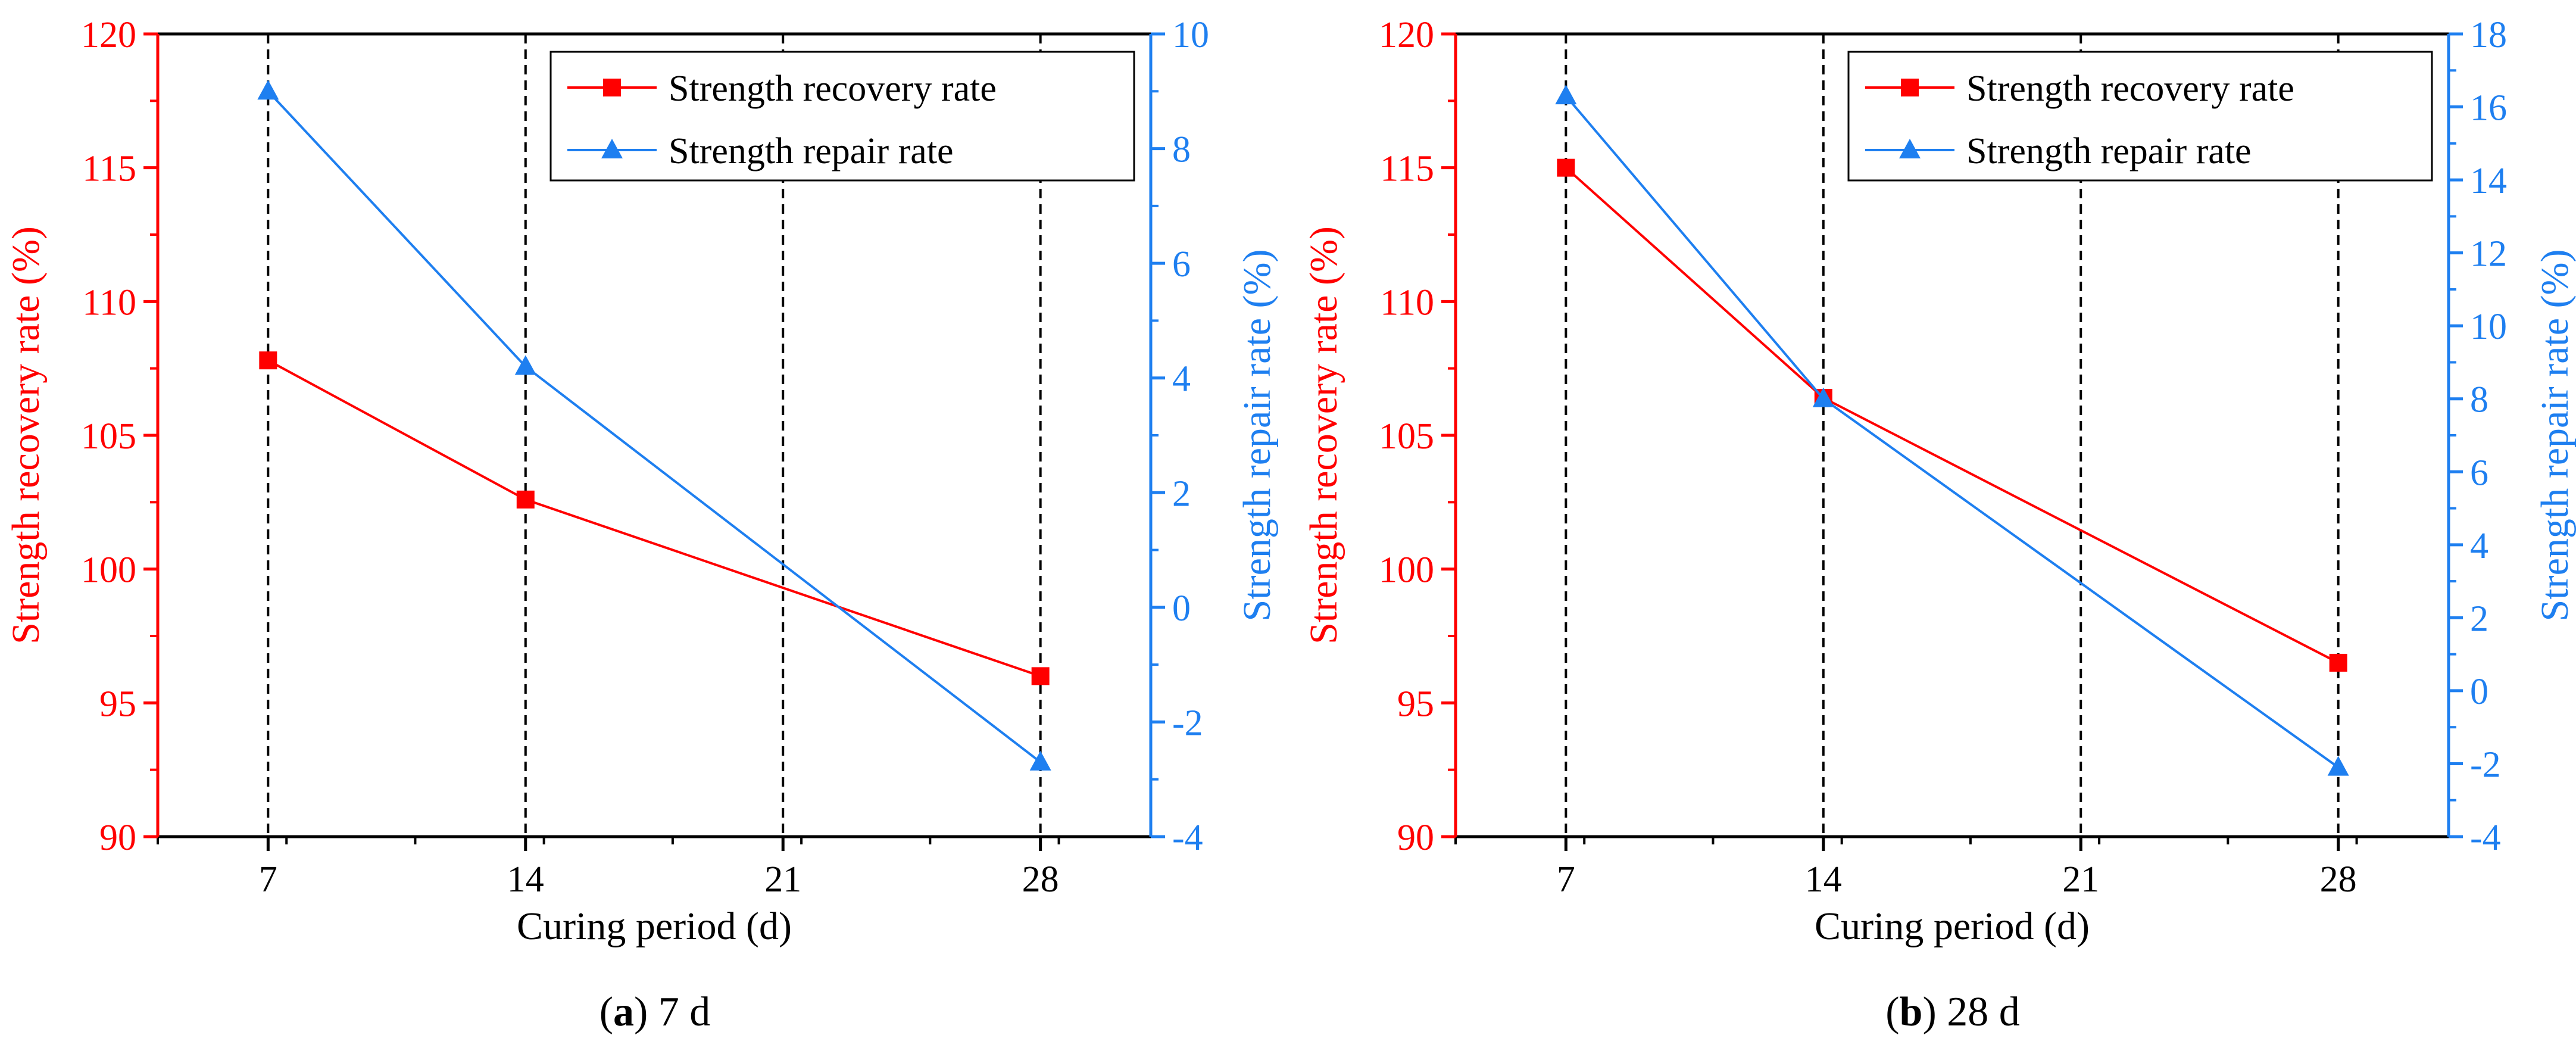  I want to click on panel-caption: (b) 28 d, so click(1952, 1012).